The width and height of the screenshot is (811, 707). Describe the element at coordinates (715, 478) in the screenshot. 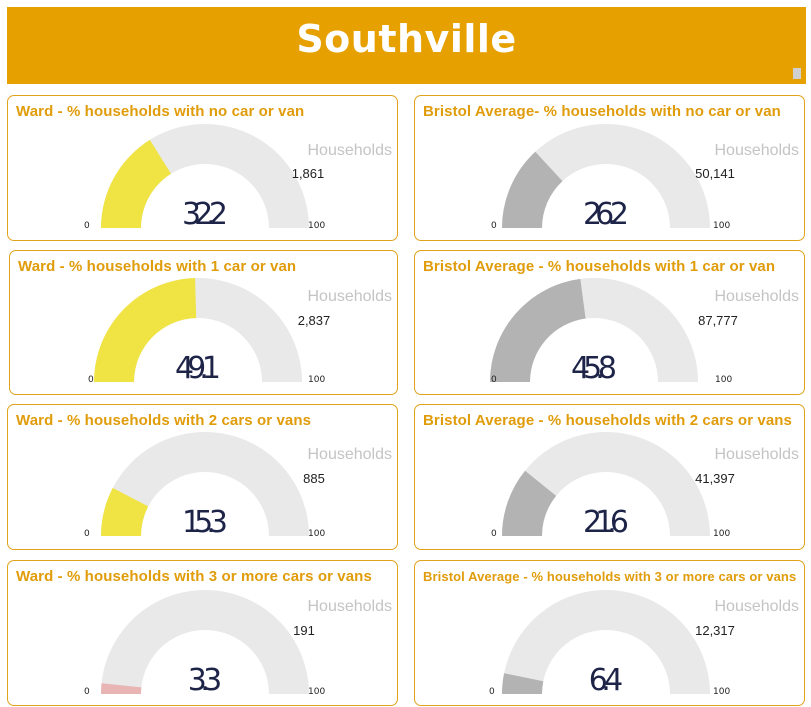

I see `households-value: 41,397` at that location.